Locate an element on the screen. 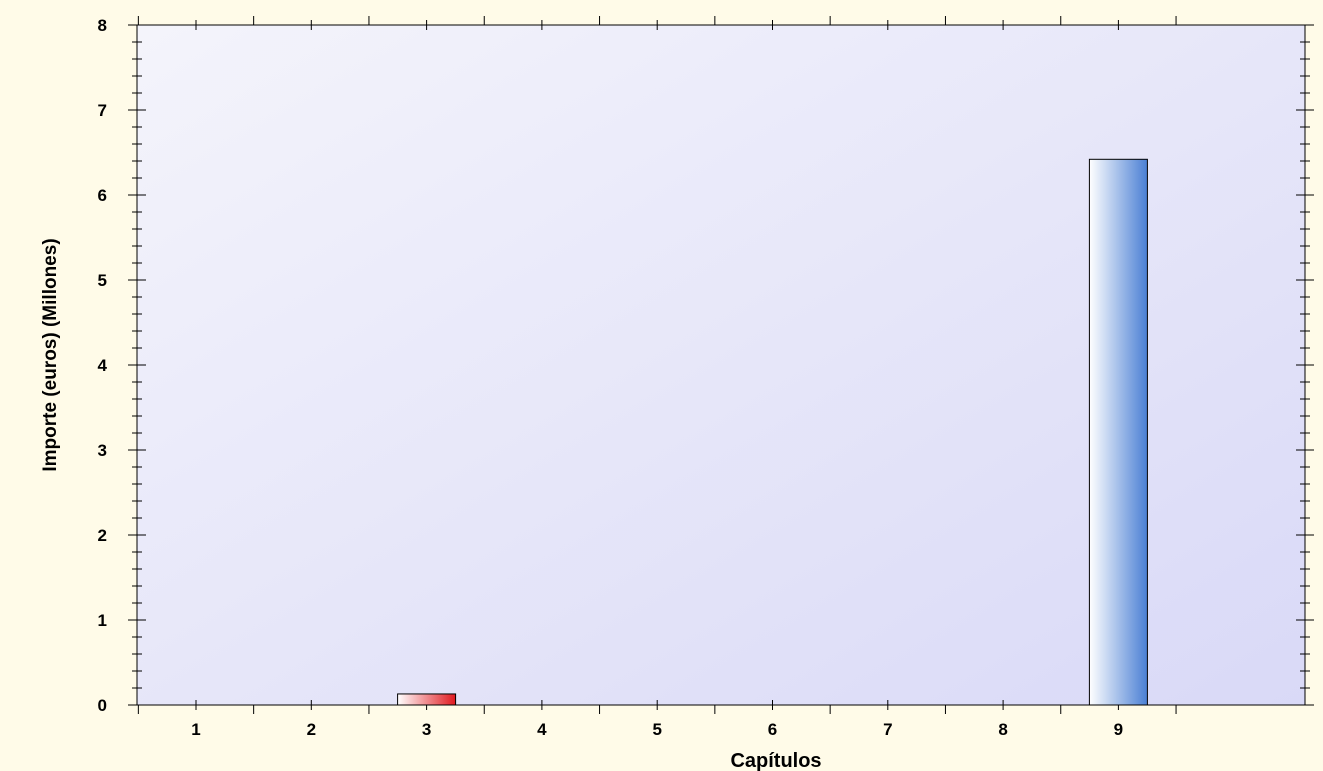  x-tick-label: 3 is located at coordinates (426, 729).